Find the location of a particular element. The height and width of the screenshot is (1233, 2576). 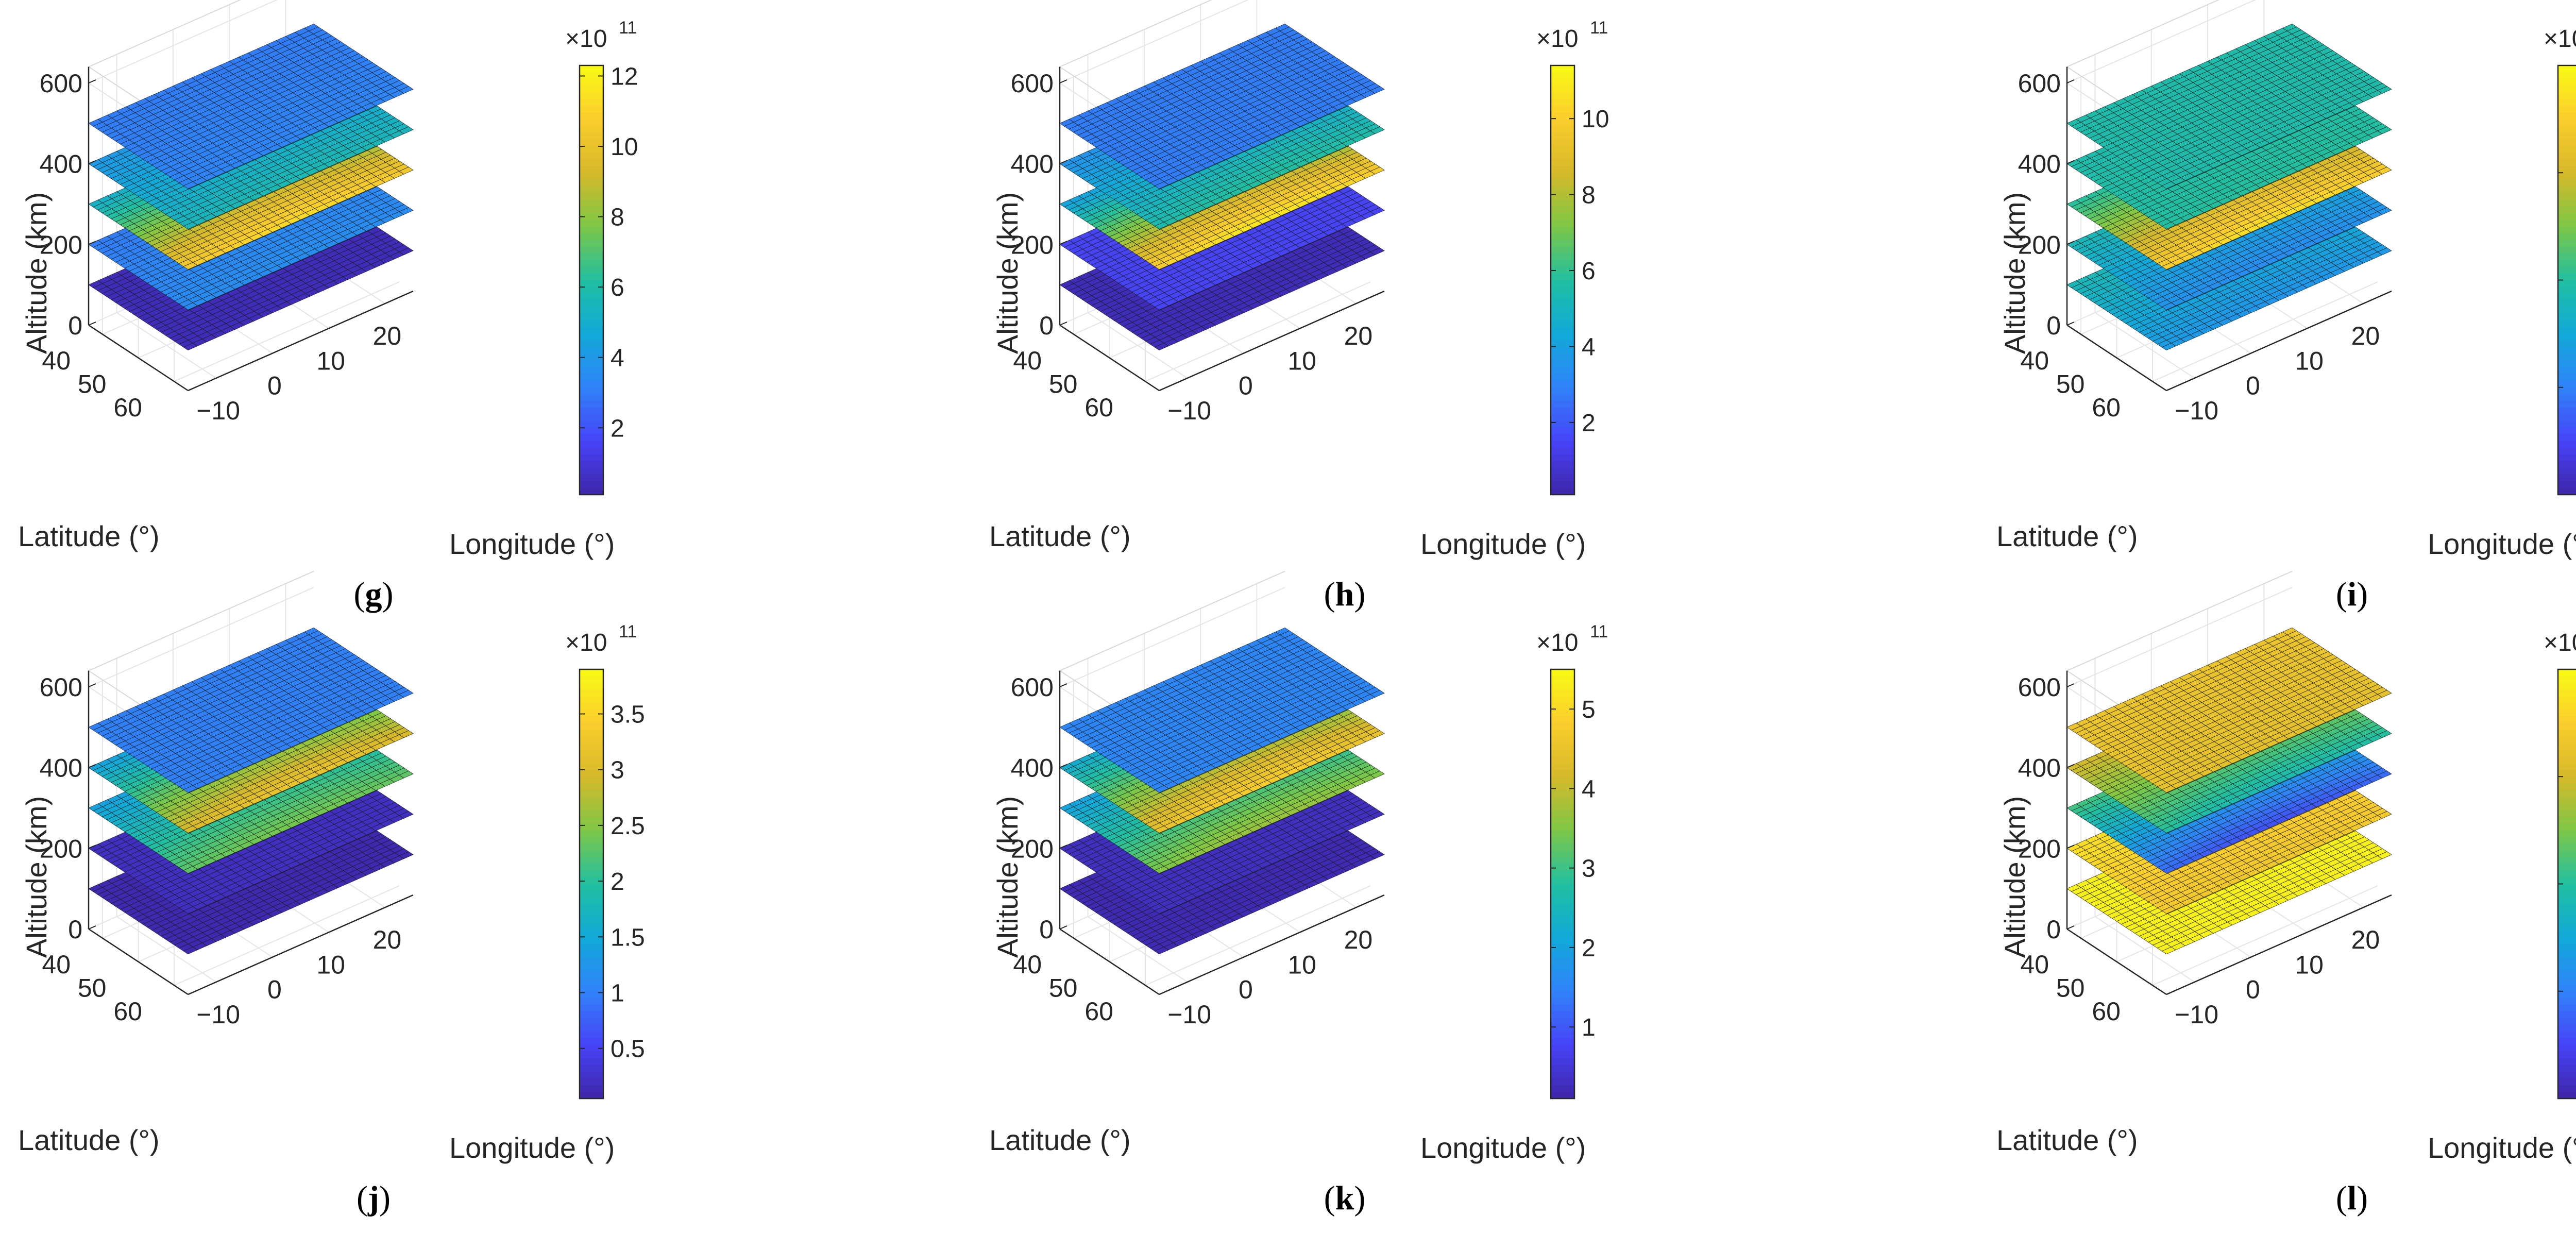

colorbar-tick-label: 6 is located at coordinates (617, 287).